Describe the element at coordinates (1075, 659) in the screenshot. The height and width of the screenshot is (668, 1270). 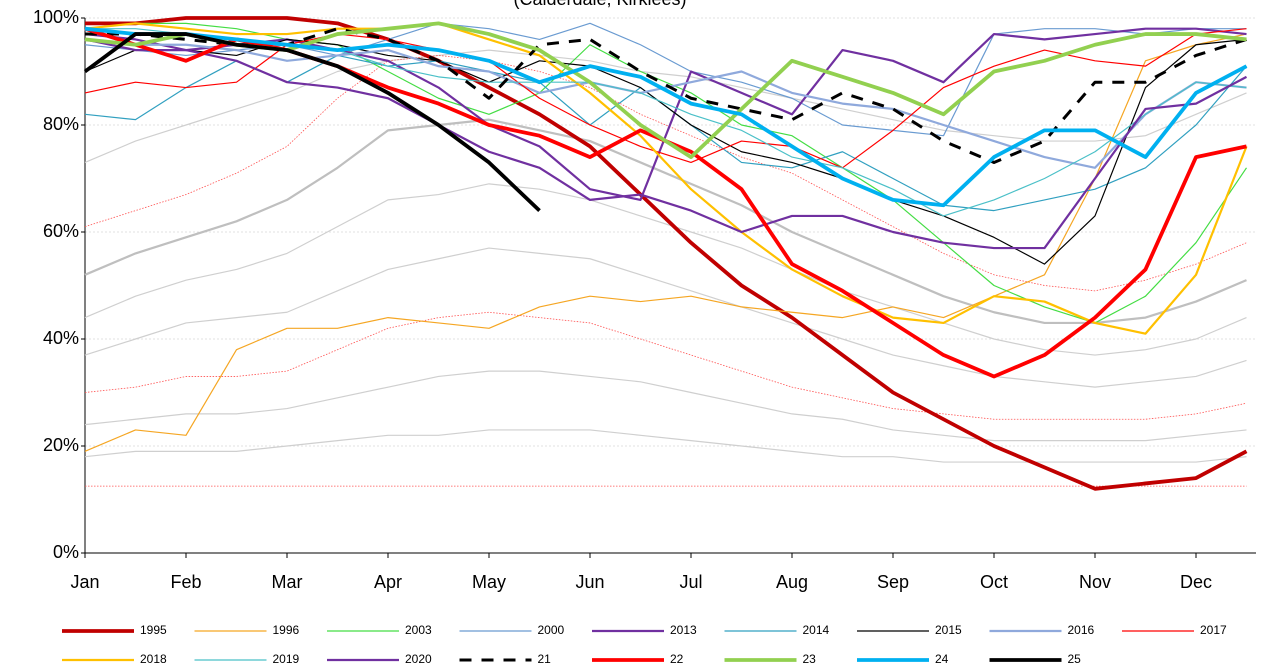
I see `legend-label: 25` at that location.